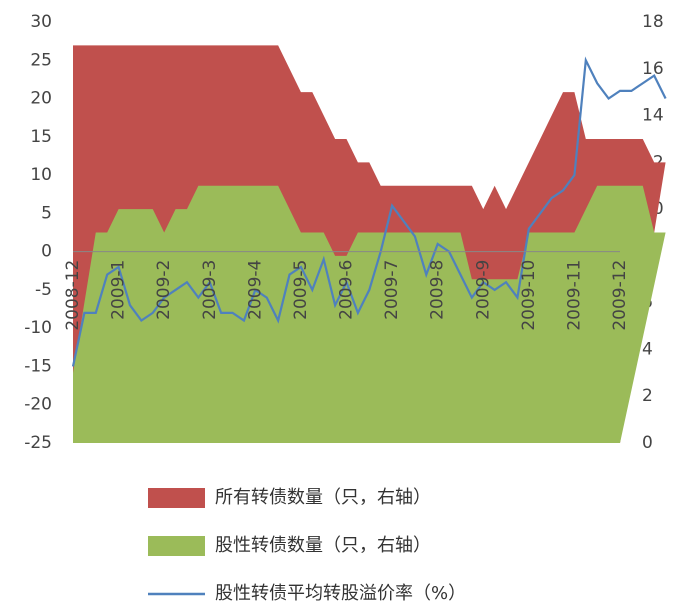 The width and height of the screenshot is (681, 616). What do you see at coordinates (347, 290) in the screenshot?
I see `x-tick-label: 2009-6` at bounding box center [347, 290].